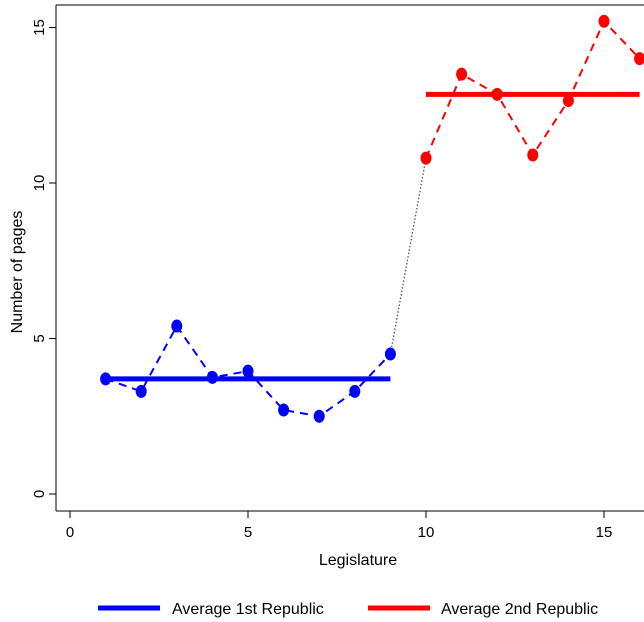 The height and width of the screenshot is (622, 644). Describe the element at coordinates (519, 609) in the screenshot. I see `legend-label-2nd-republic: Average 2nd Republic` at that location.